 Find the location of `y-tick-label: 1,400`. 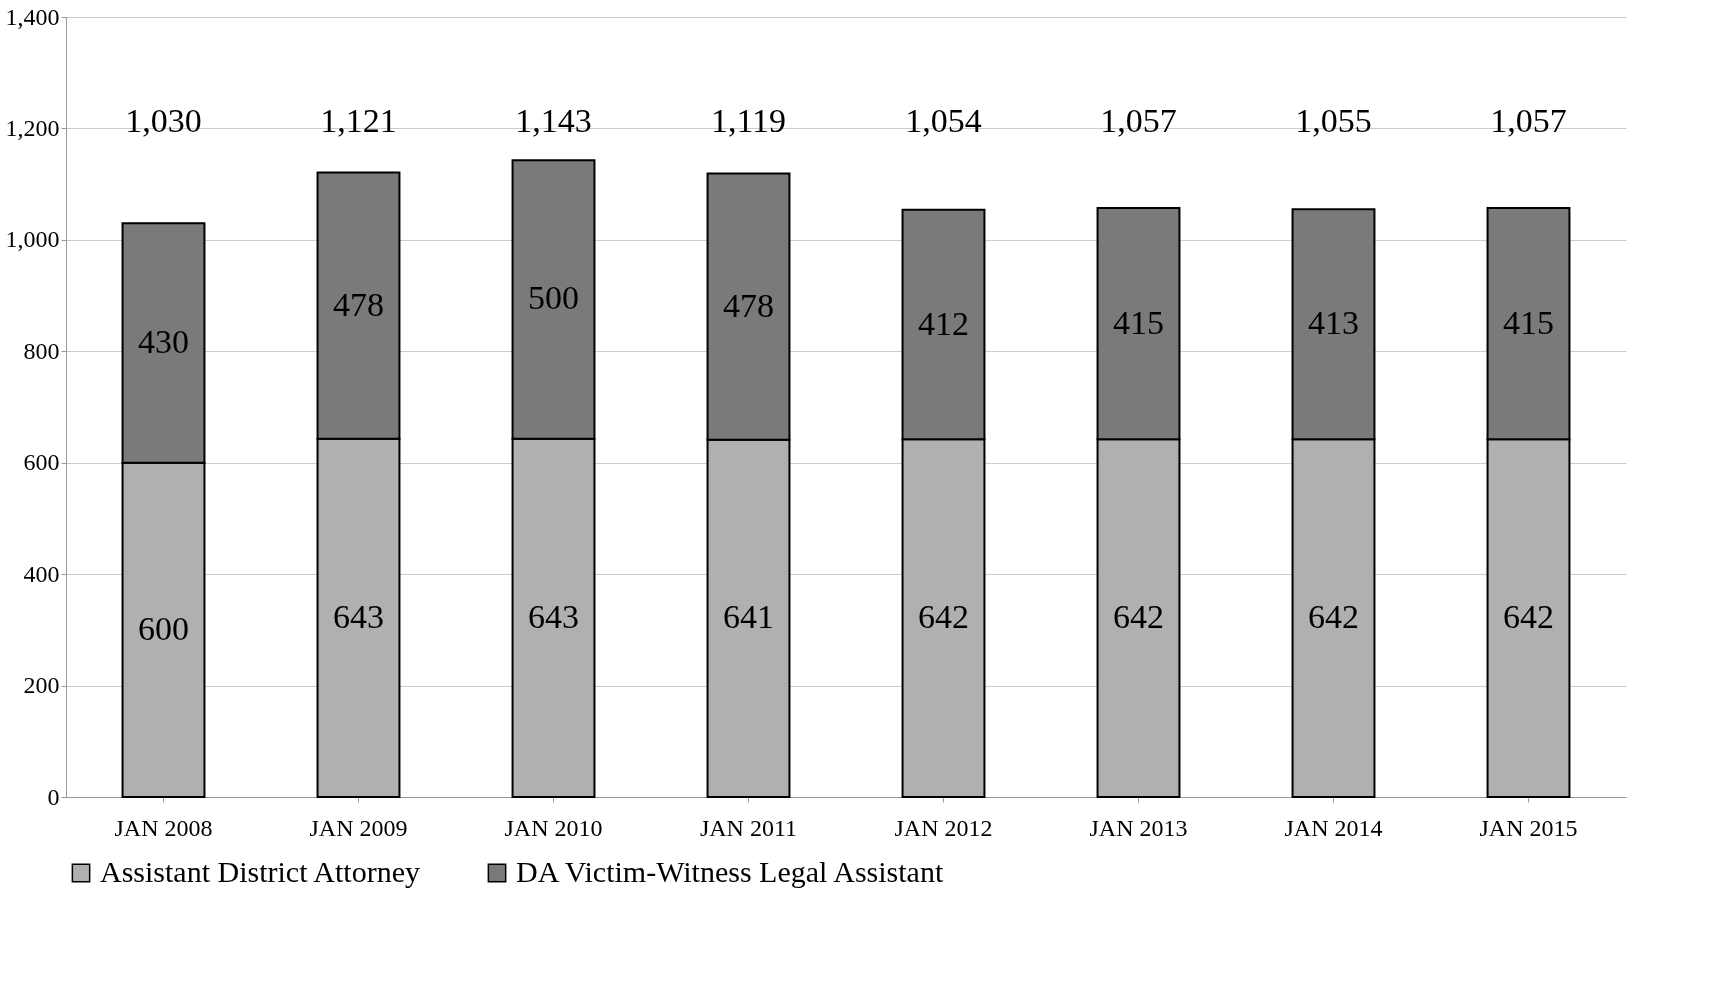

y-tick-label: 1,400 is located at coordinates (32, 16).